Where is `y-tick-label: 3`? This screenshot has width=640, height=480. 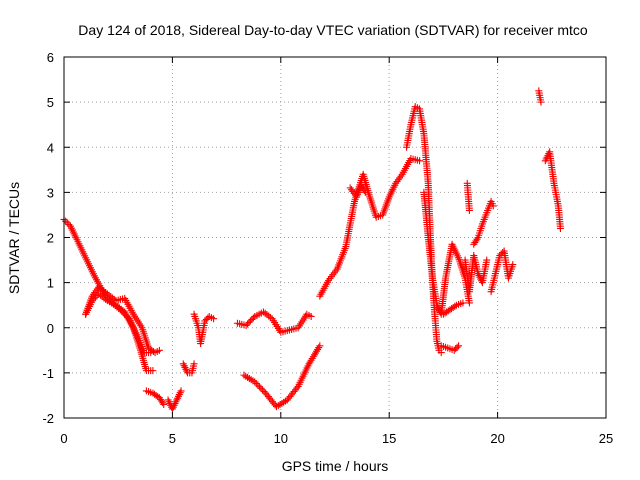 y-tick-label: 3 is located at coordinates (50, 192).